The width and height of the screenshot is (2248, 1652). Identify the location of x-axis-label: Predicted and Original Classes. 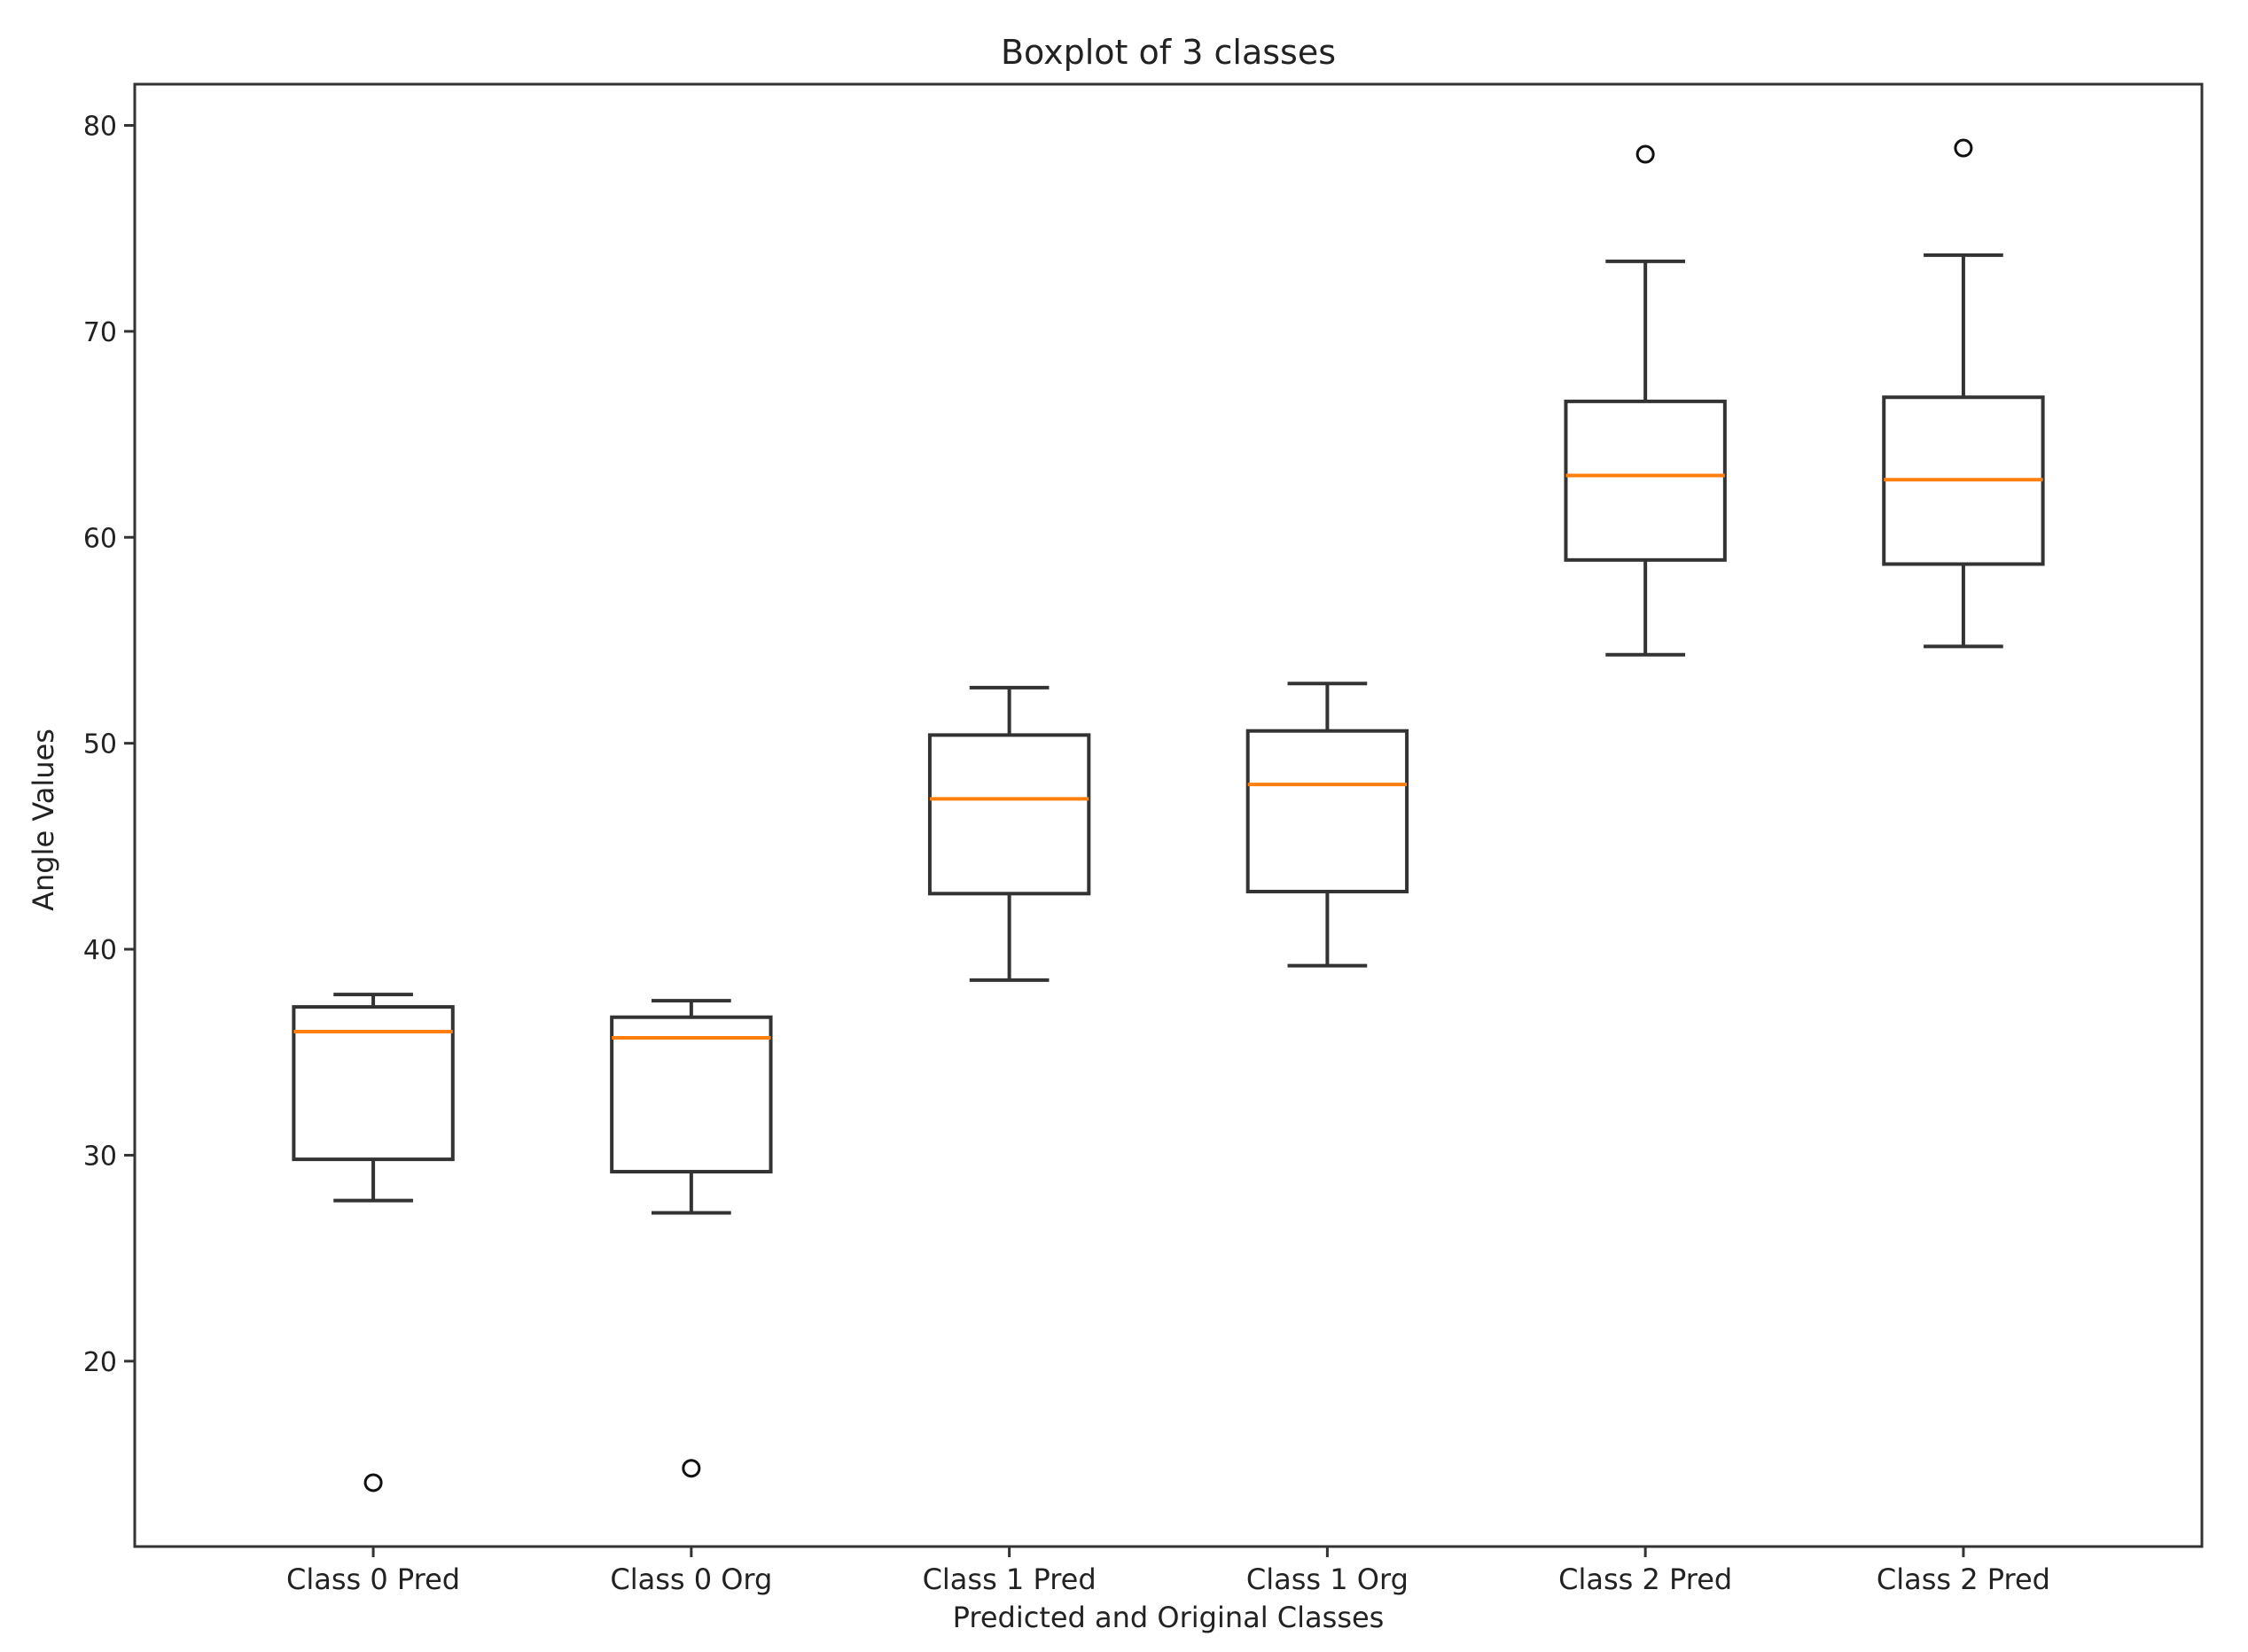
(1169, 1617).